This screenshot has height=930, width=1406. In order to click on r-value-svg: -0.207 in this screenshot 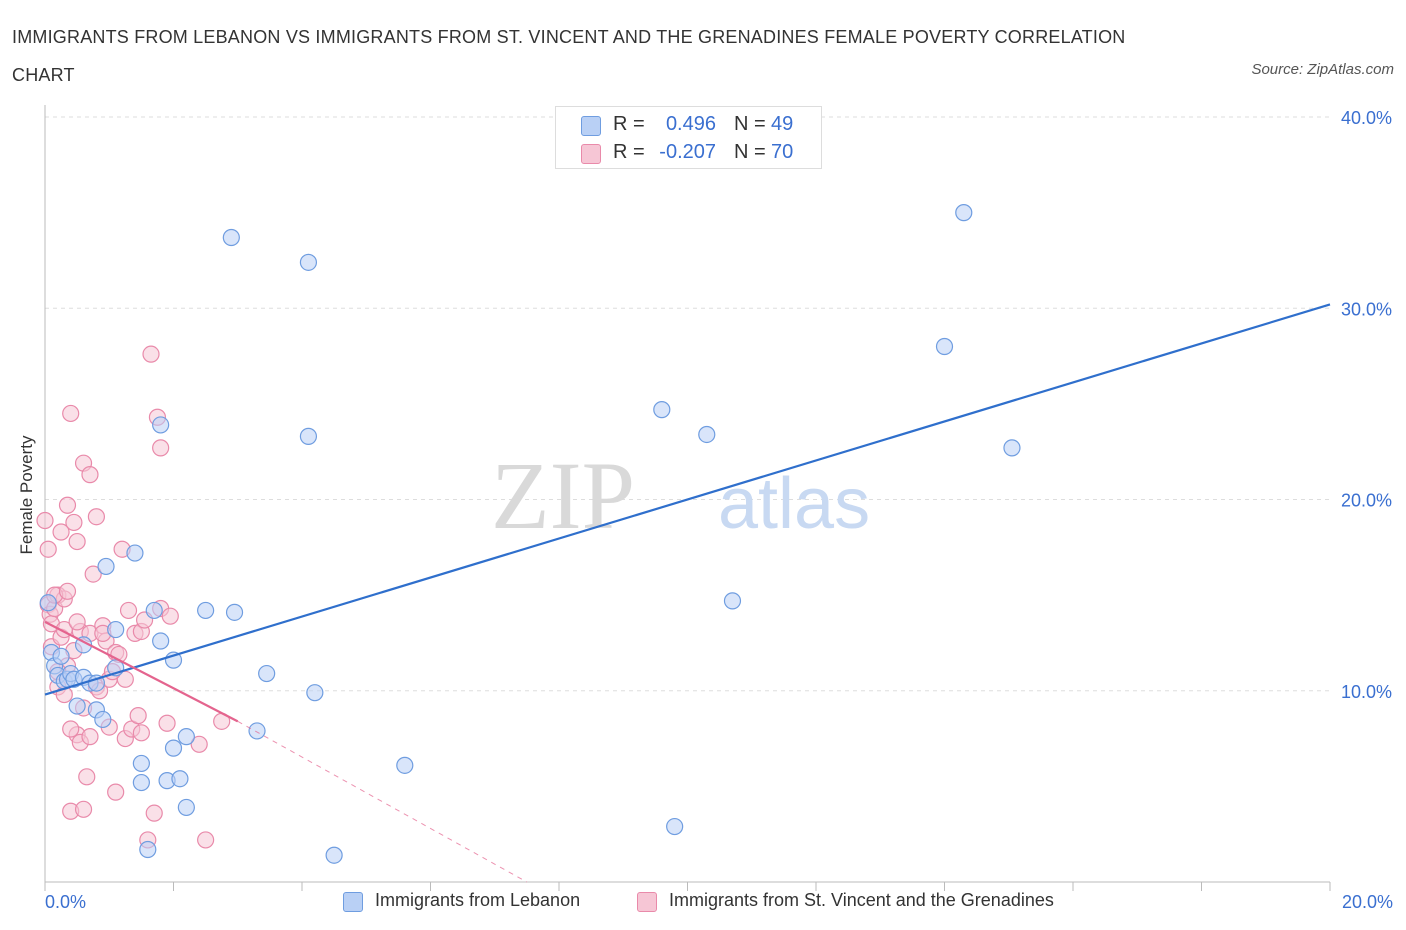, I will do `click(687, 152)`.